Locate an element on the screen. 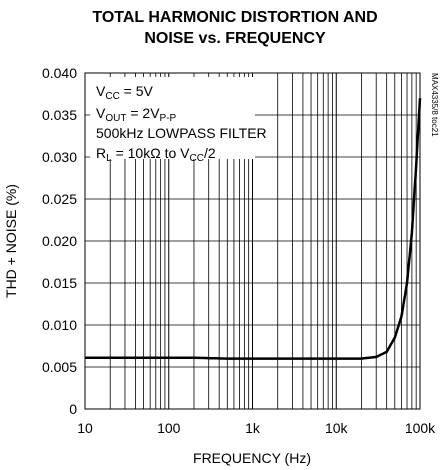 This screenshot has height=470, width=448. chart-title-line-2: NOISE vs. FREQUENCY is located at coordinates (235, 38).